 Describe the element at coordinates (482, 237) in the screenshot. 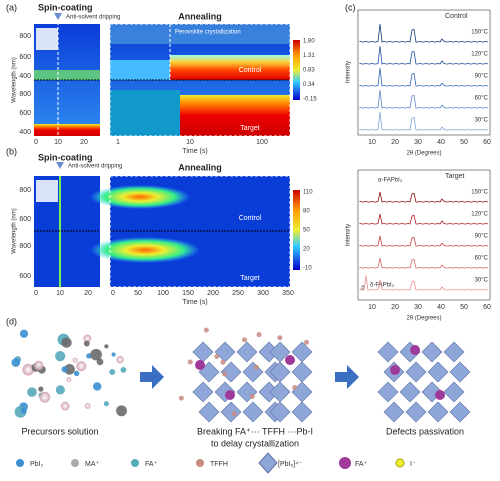

I see `temperature-label: 90°C` at that location.